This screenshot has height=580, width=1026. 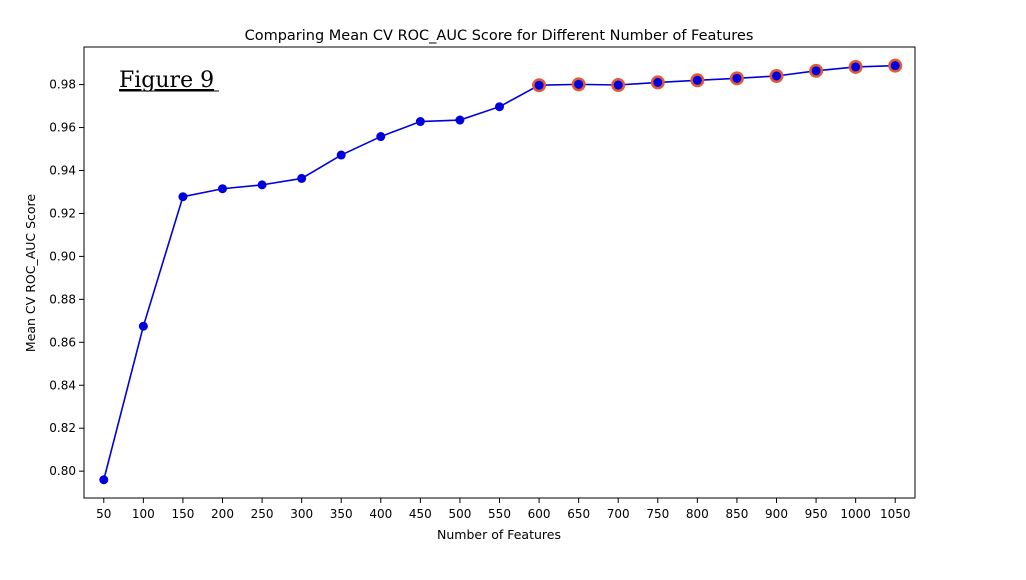 What do you see at coordinates (62, 170) in the screenshot?
I see `y-tick-label: 0.94` at bounding box center [62, 170].